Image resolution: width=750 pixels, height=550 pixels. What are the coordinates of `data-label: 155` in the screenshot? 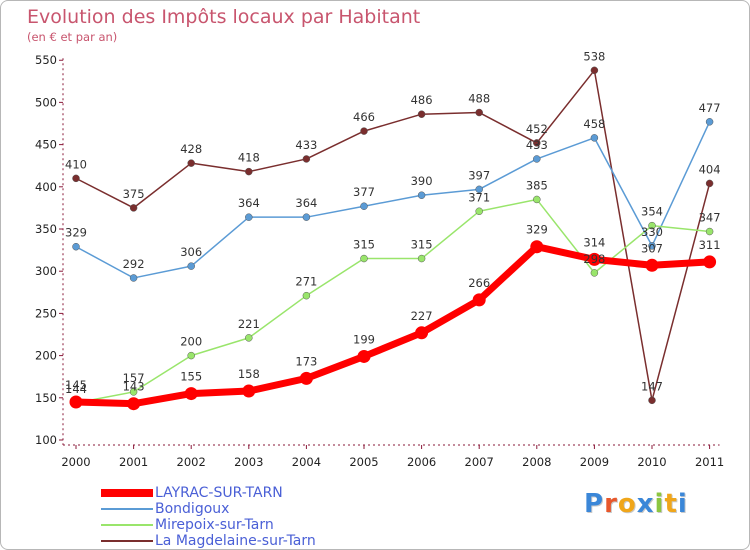 It's located at (191, 377).